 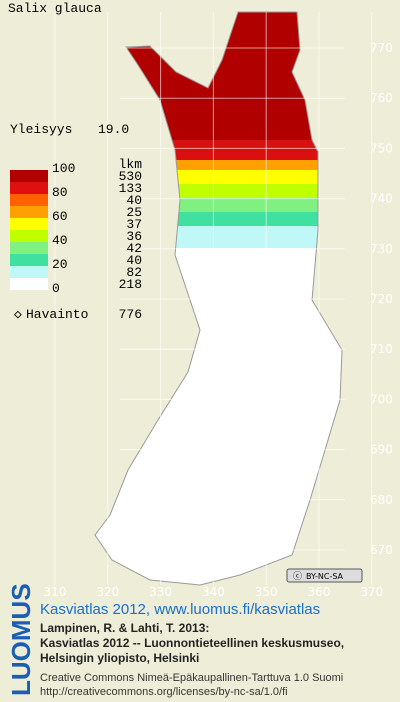 What do you see at coordinates (113, 129) in the screenshot?
I see `frequency-value: 19.0` at bounding box center [113, 129].